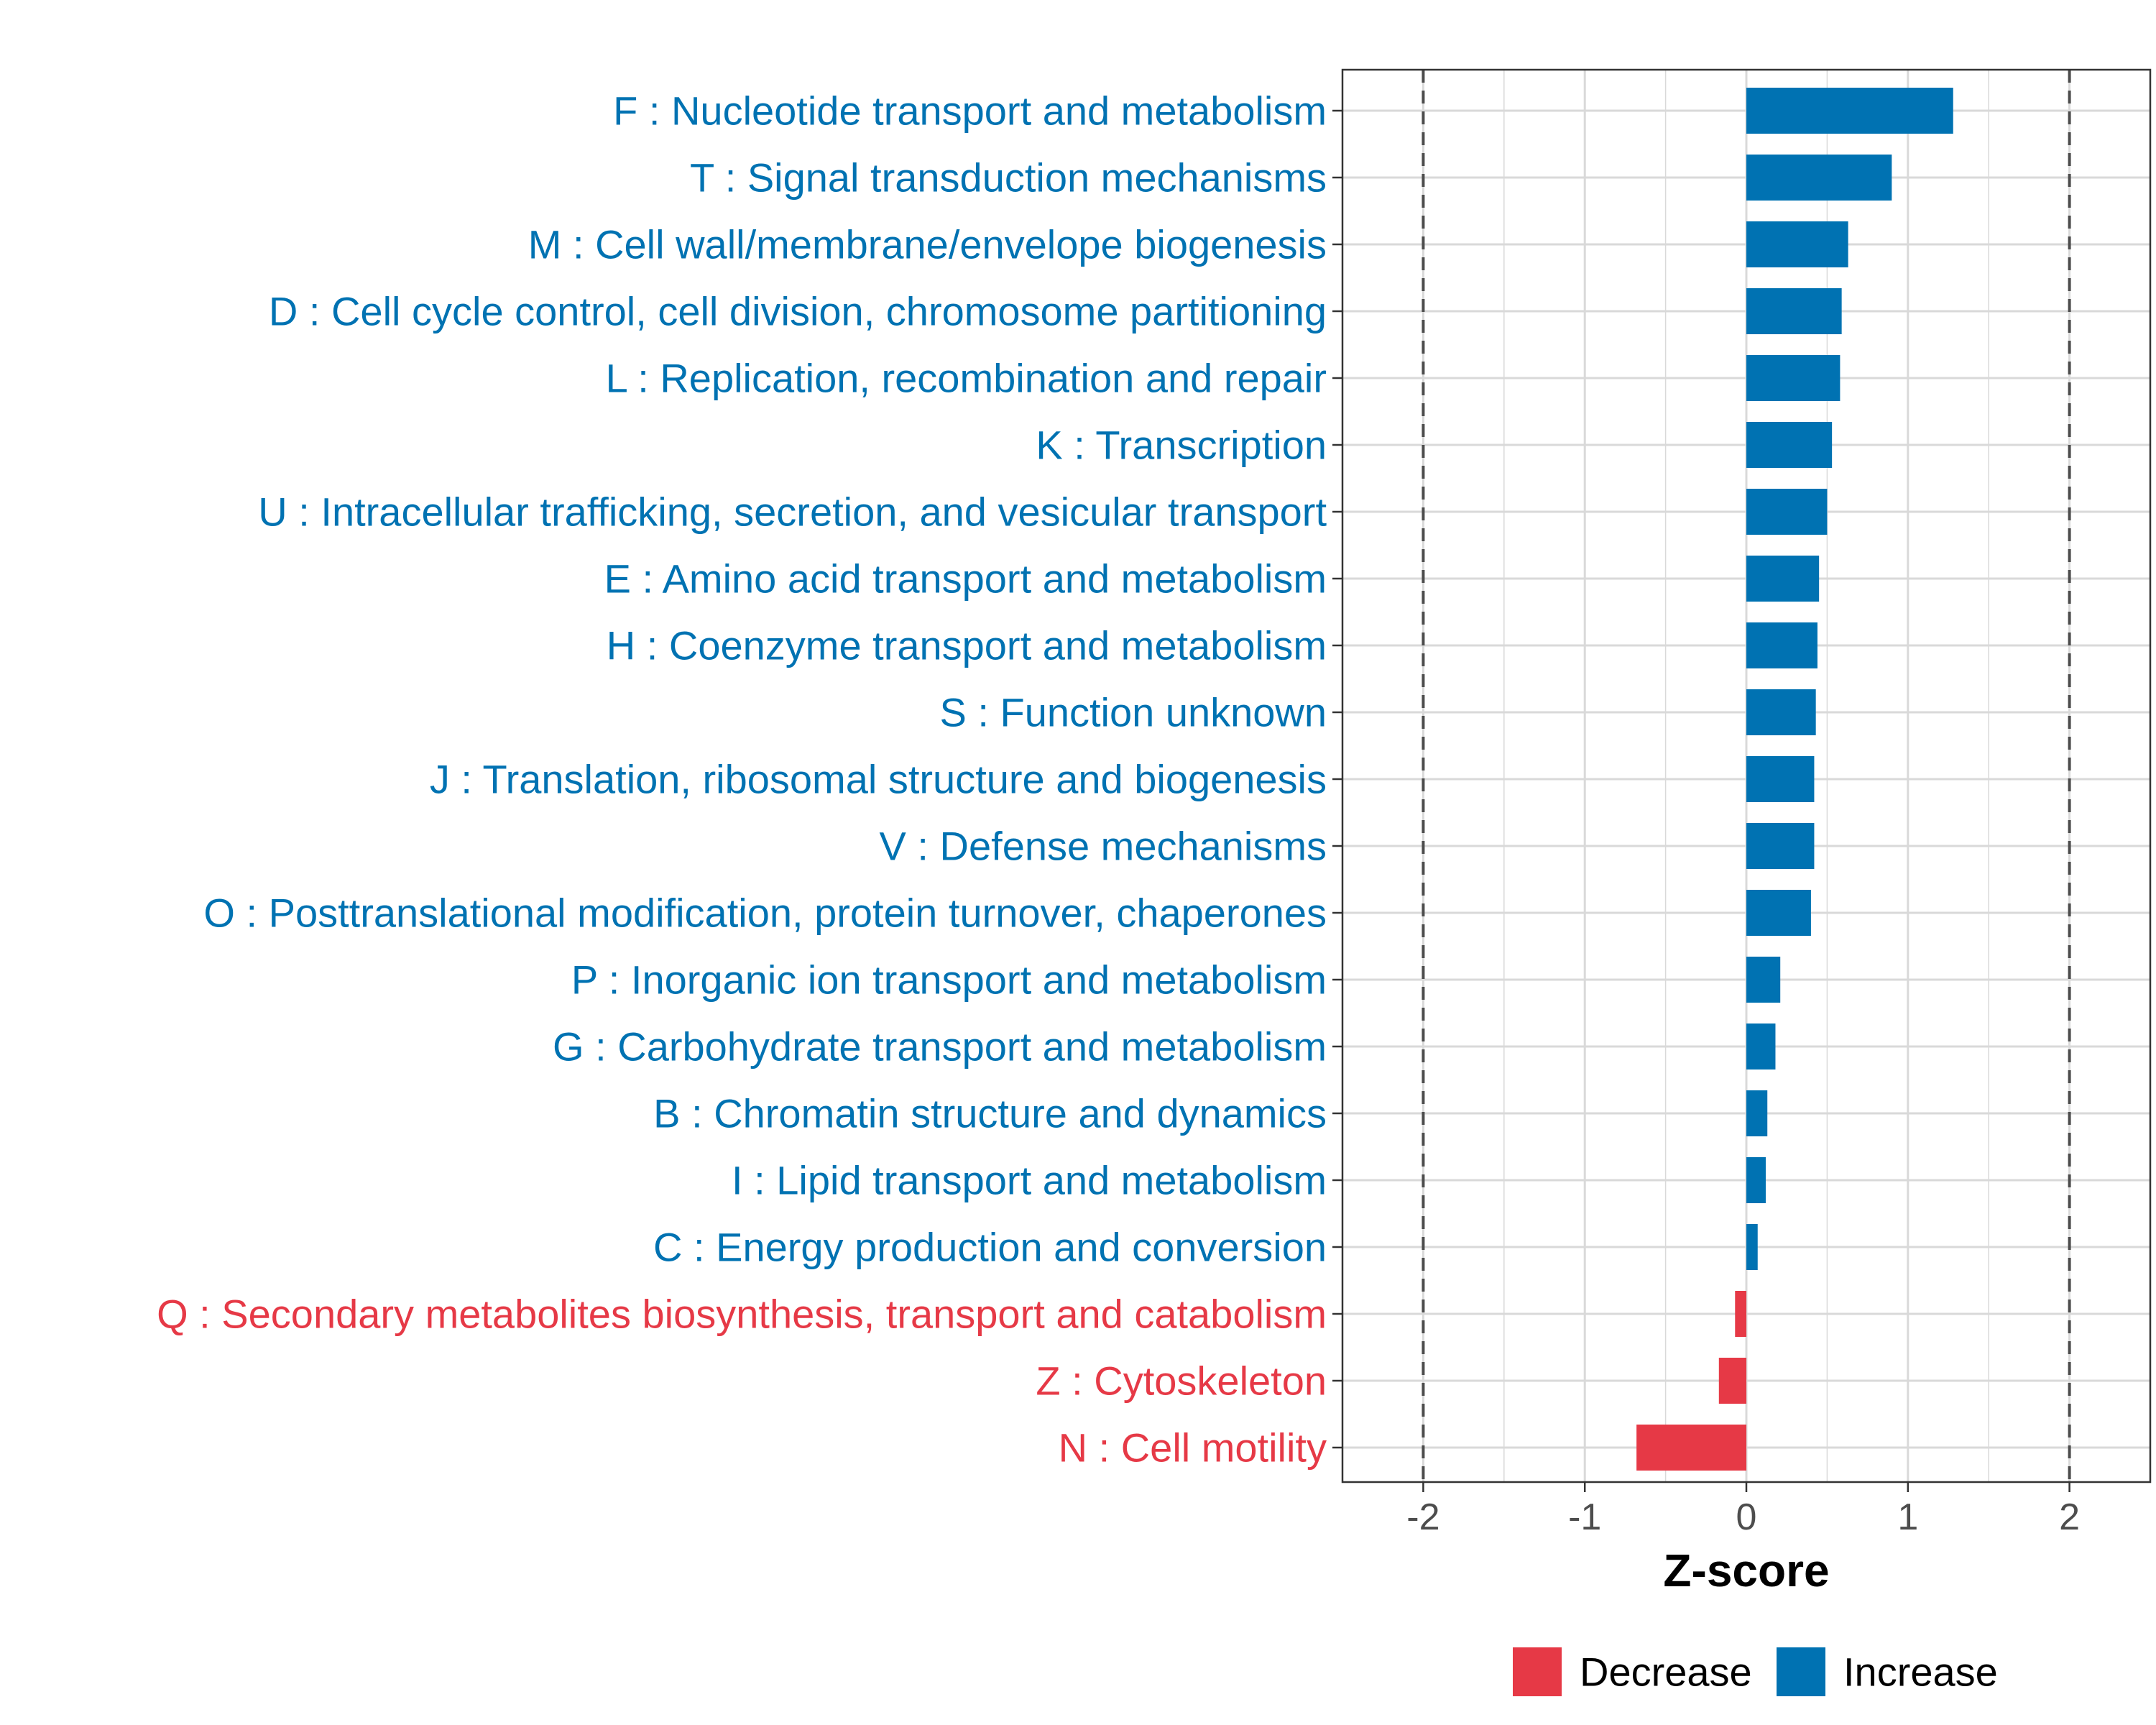  What do you see at coordinates (1746, 1517) in the screenshot?
I see `x-tick-label: 0` at bounding box center [1746, 1517].